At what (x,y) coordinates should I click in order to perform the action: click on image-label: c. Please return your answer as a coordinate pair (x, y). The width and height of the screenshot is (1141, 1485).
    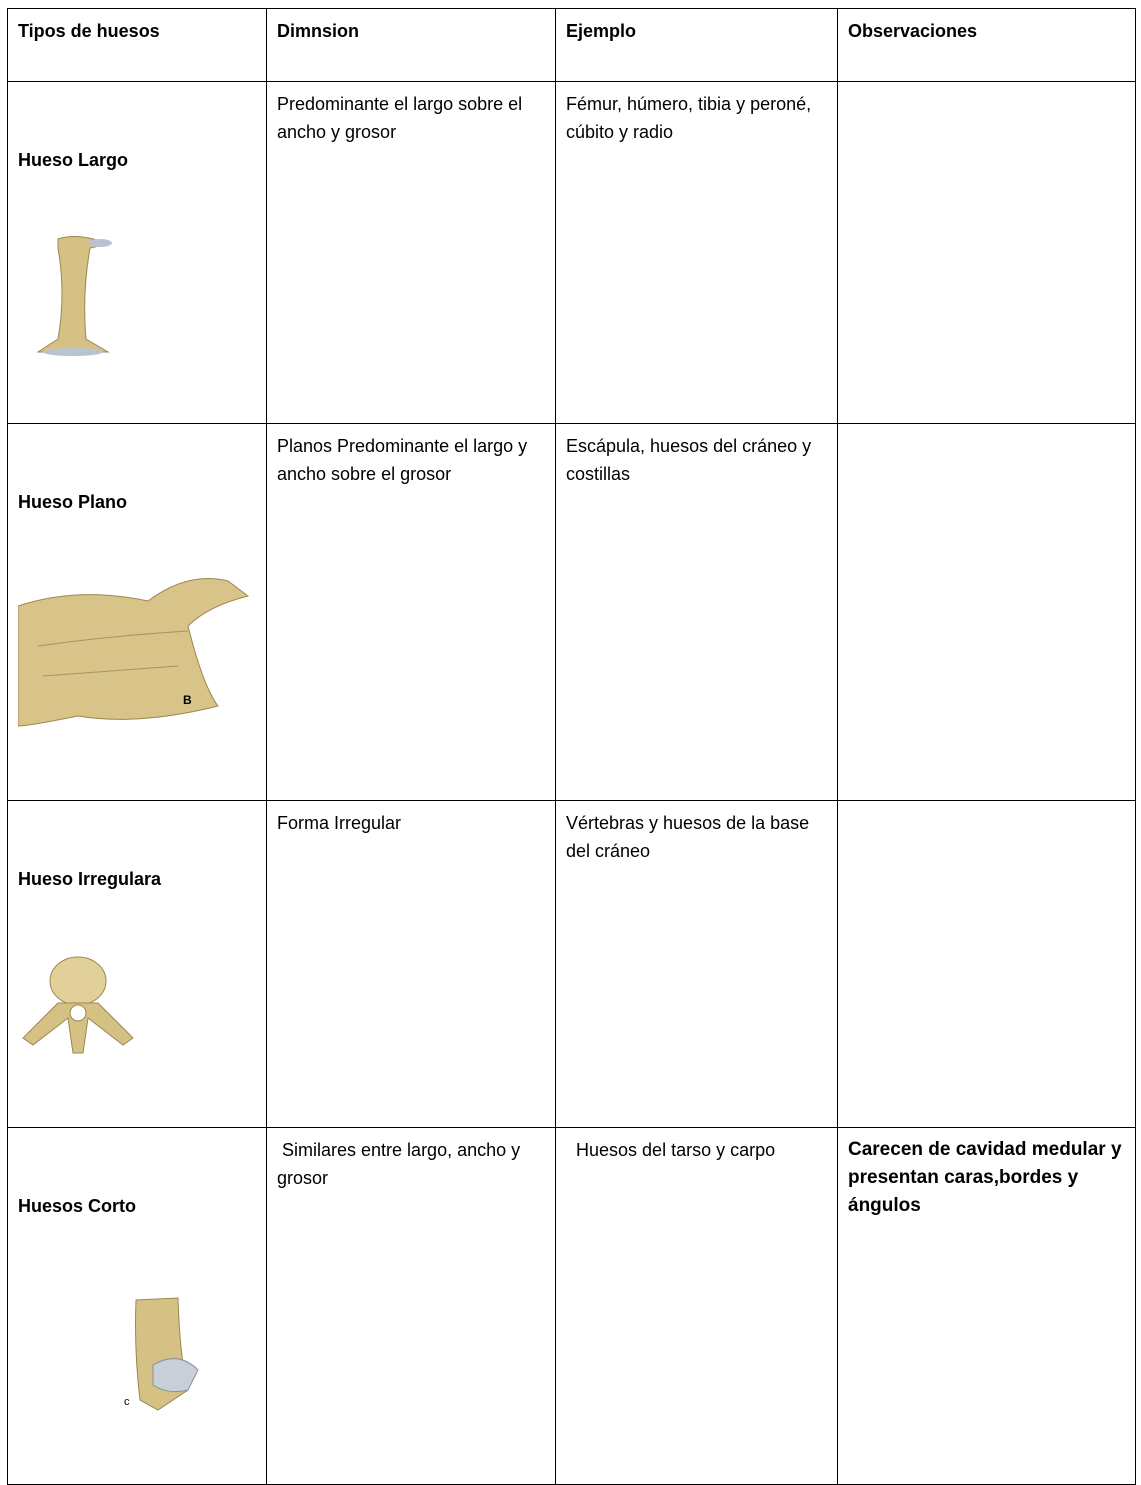
    Looking at the image, I should click on (127, 1402).